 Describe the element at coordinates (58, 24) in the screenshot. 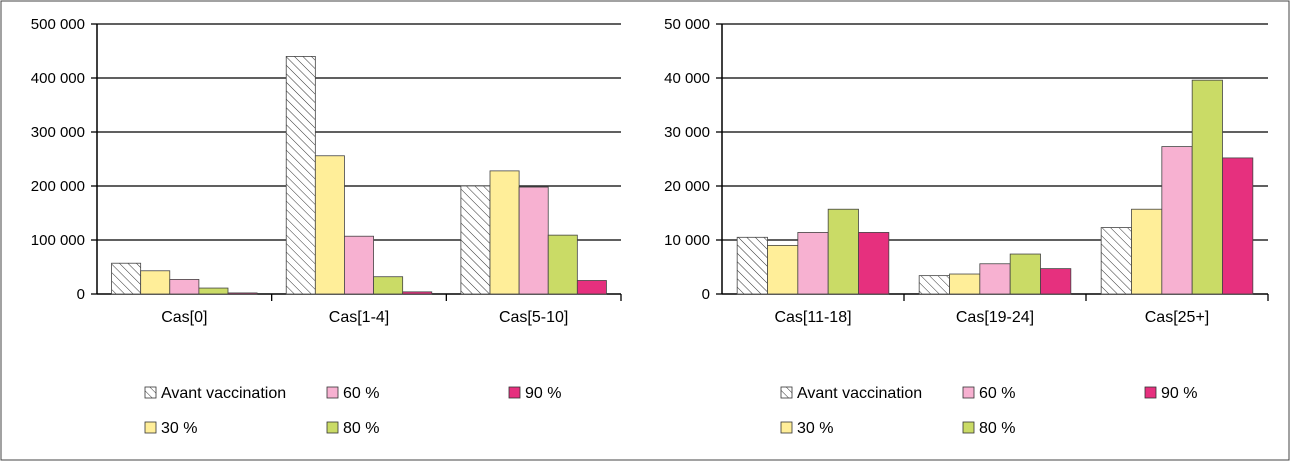

I see `y-tick-label: 500 000` at that location.